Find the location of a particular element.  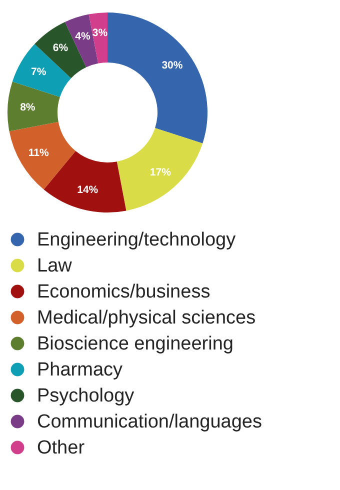

legend-label: Law is located at coordinates (54, 266).